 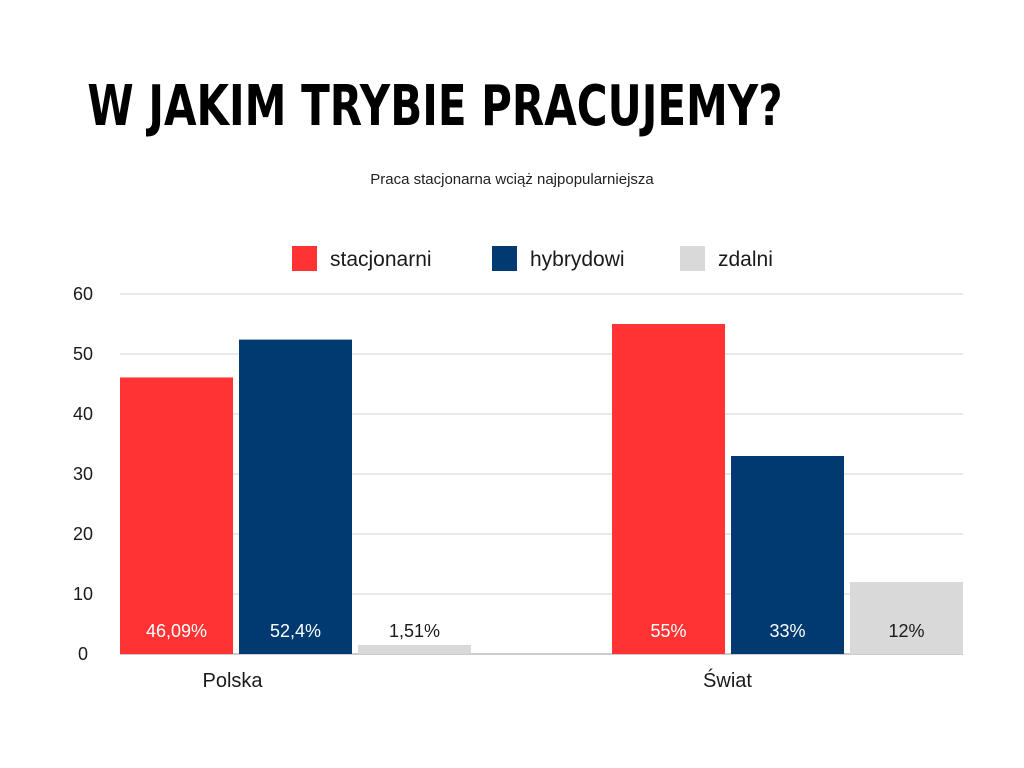 I want to click on data-label-zdalni: 12%, so click(x=906, y=631).